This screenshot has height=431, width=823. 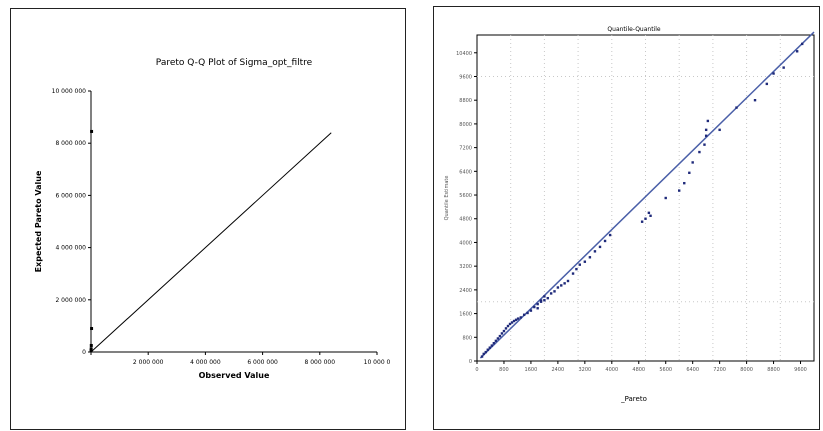 What do you see at coordinates (465, 220) in the screenshot?
I see `y-tick-label: 4800` at bounding box center [465, 220].